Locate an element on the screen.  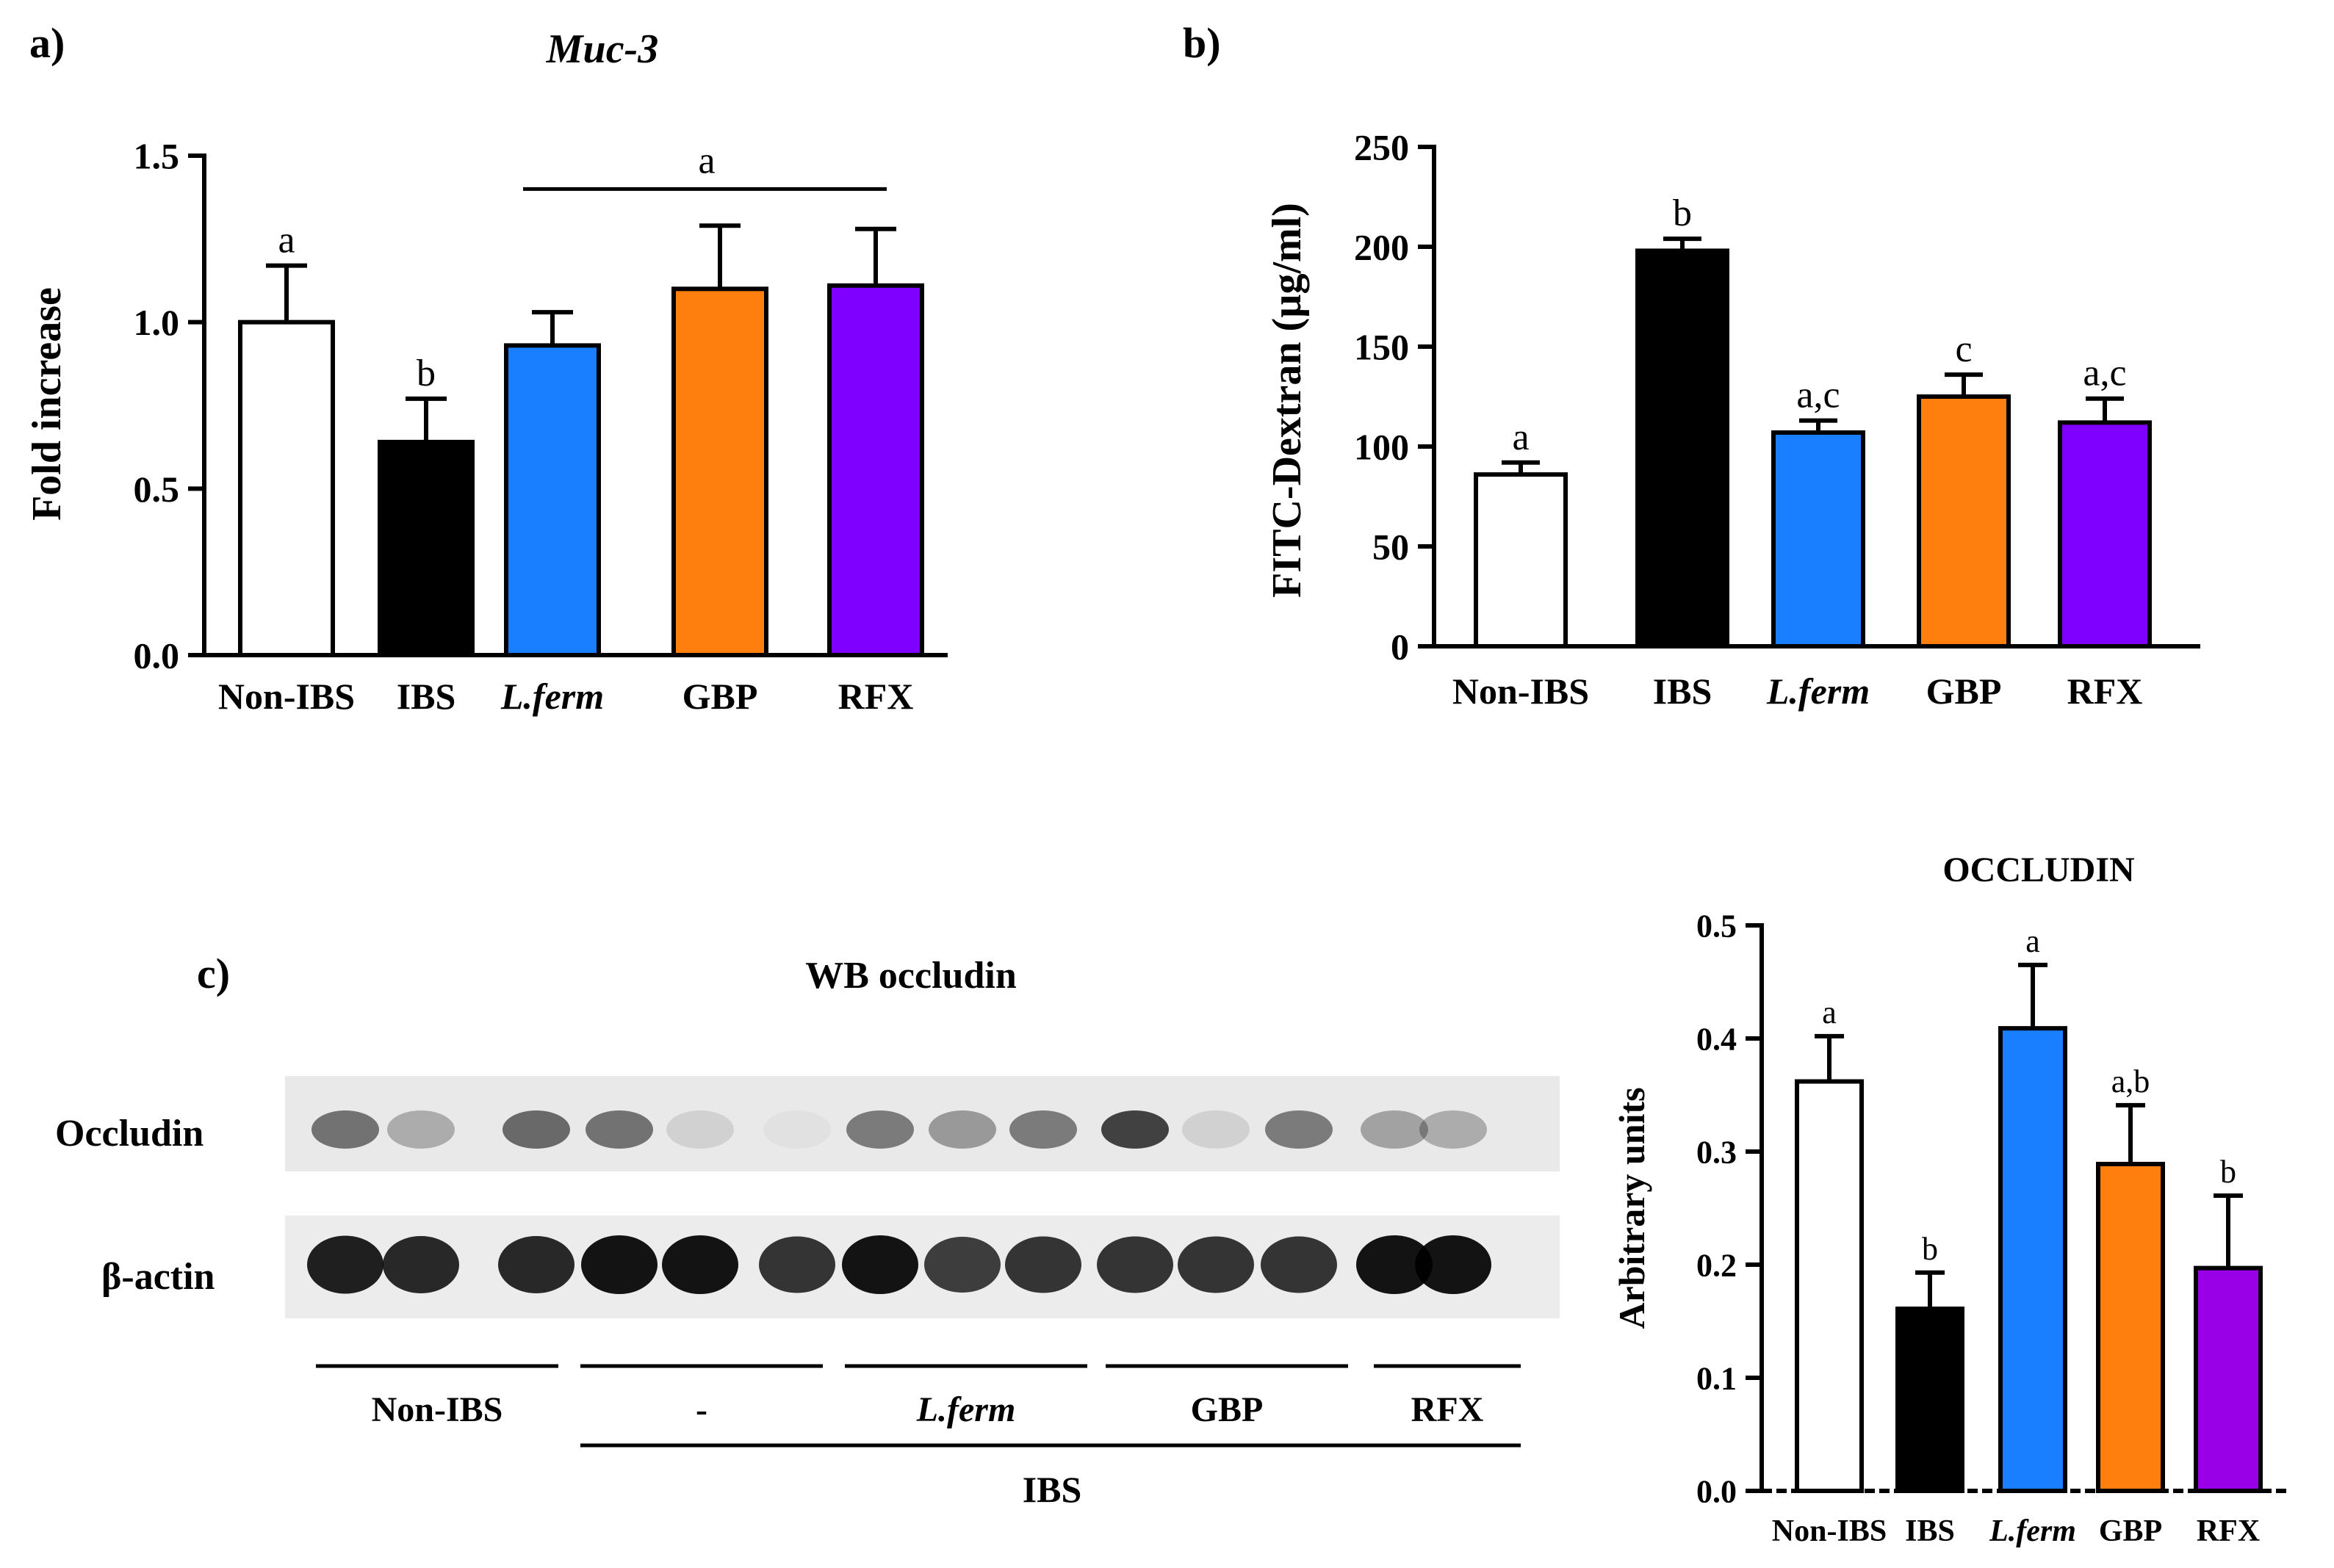
panel-c-label: c) is located at coordinates (214, 973).